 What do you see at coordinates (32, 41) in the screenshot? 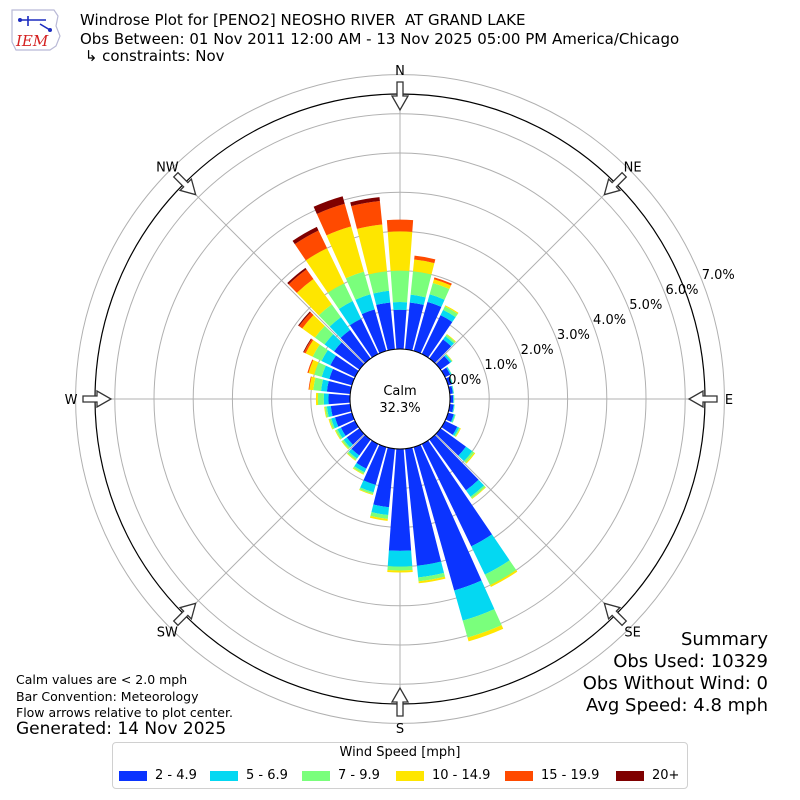
I see `logo-text: IEM` at bounding box center [32, 41].